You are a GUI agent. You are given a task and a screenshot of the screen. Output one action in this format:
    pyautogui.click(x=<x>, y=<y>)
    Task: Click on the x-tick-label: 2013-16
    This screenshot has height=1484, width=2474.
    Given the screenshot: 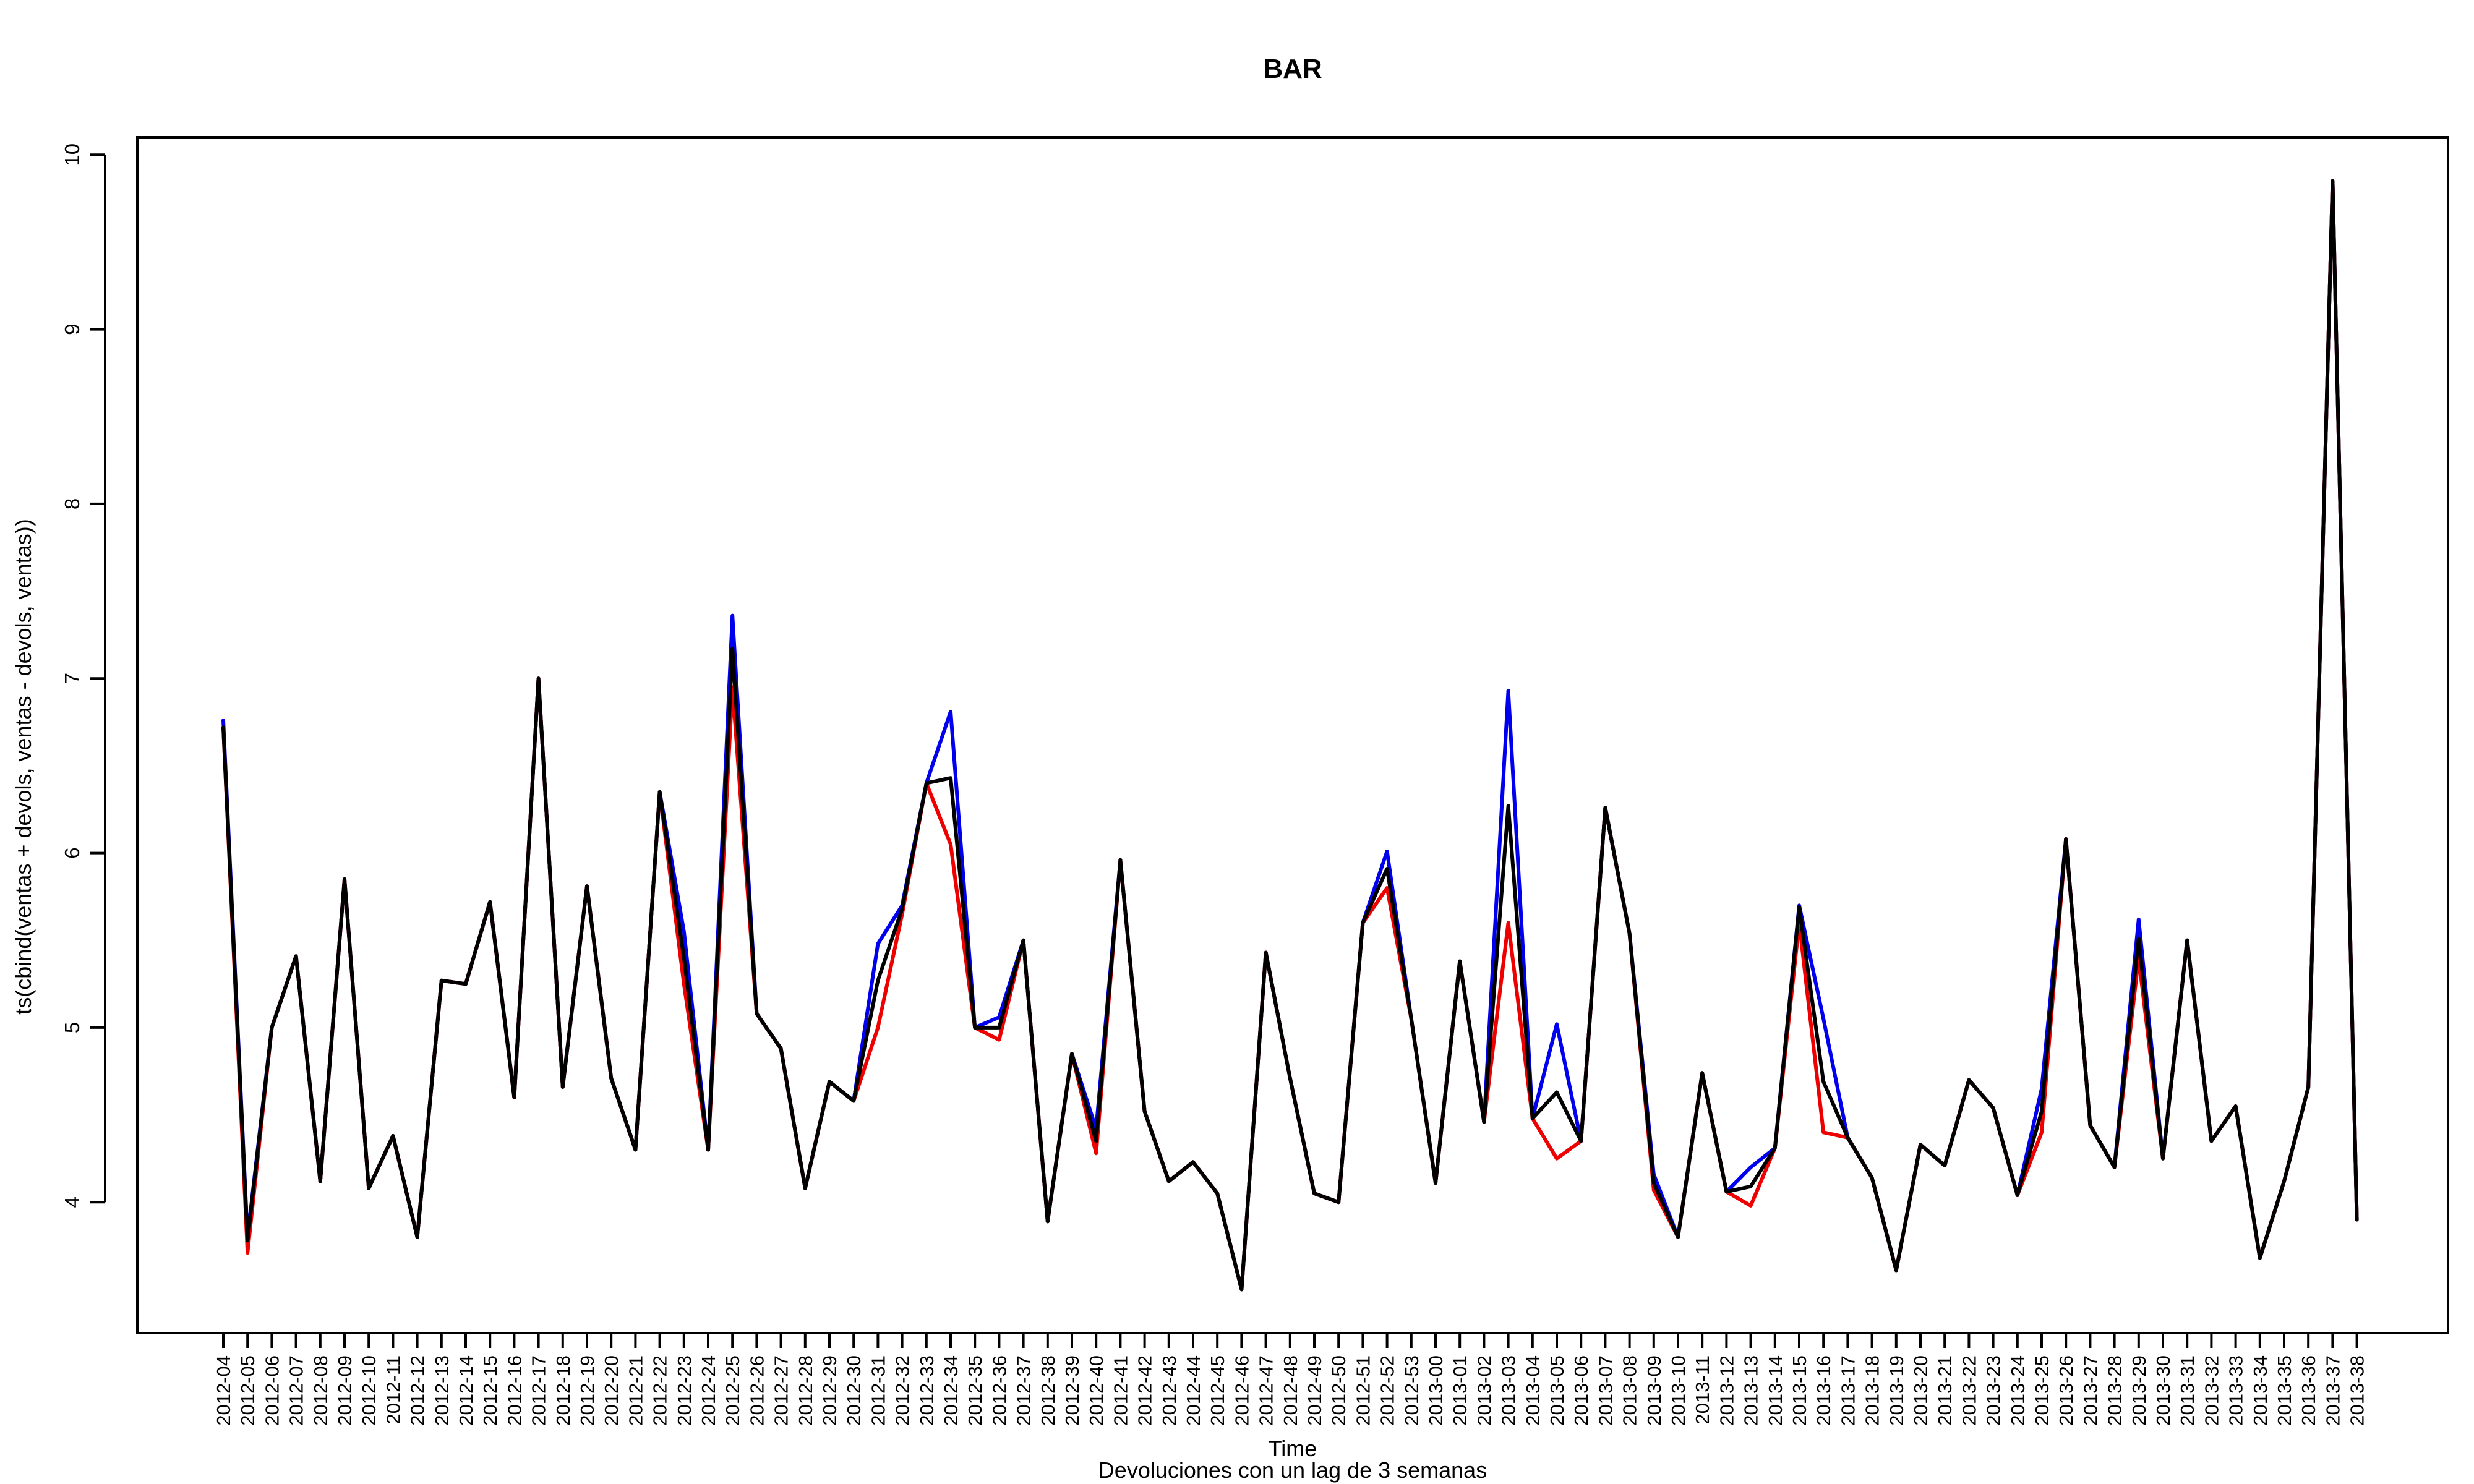 What is the action you would take?
    pyautogui.click(x=1823, y=1390)
    